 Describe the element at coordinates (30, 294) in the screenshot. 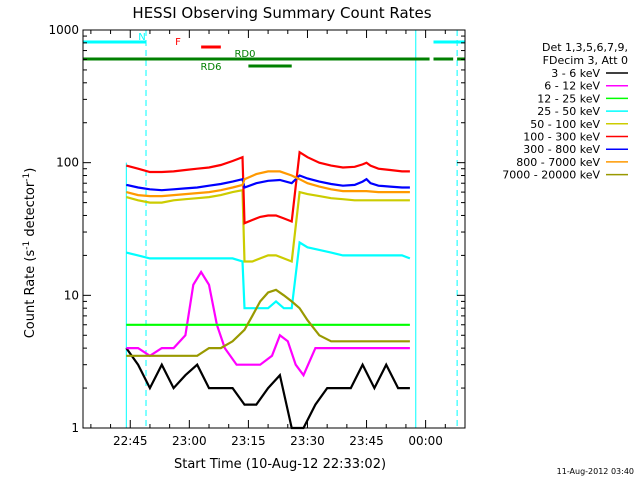

I see `y-axis-label-main: Count Rate (s` at that location.